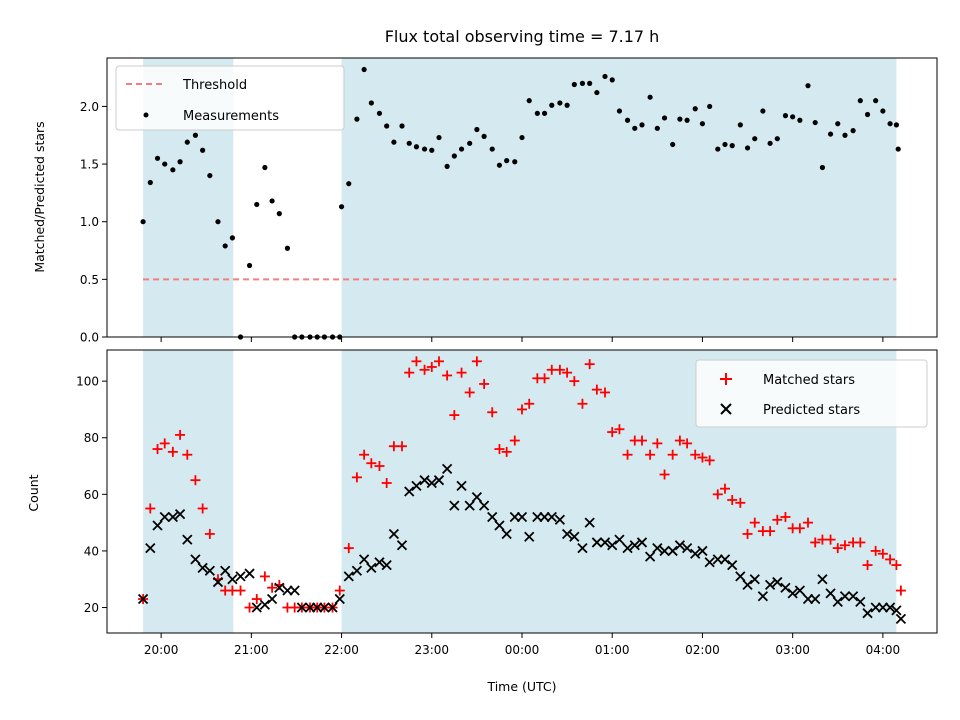 The width and height of the screenshot is (960, 720). Describe the element at coordinates (230, 98) in the screenshot. I see `legend-top: Threshold Measurements` at that location.